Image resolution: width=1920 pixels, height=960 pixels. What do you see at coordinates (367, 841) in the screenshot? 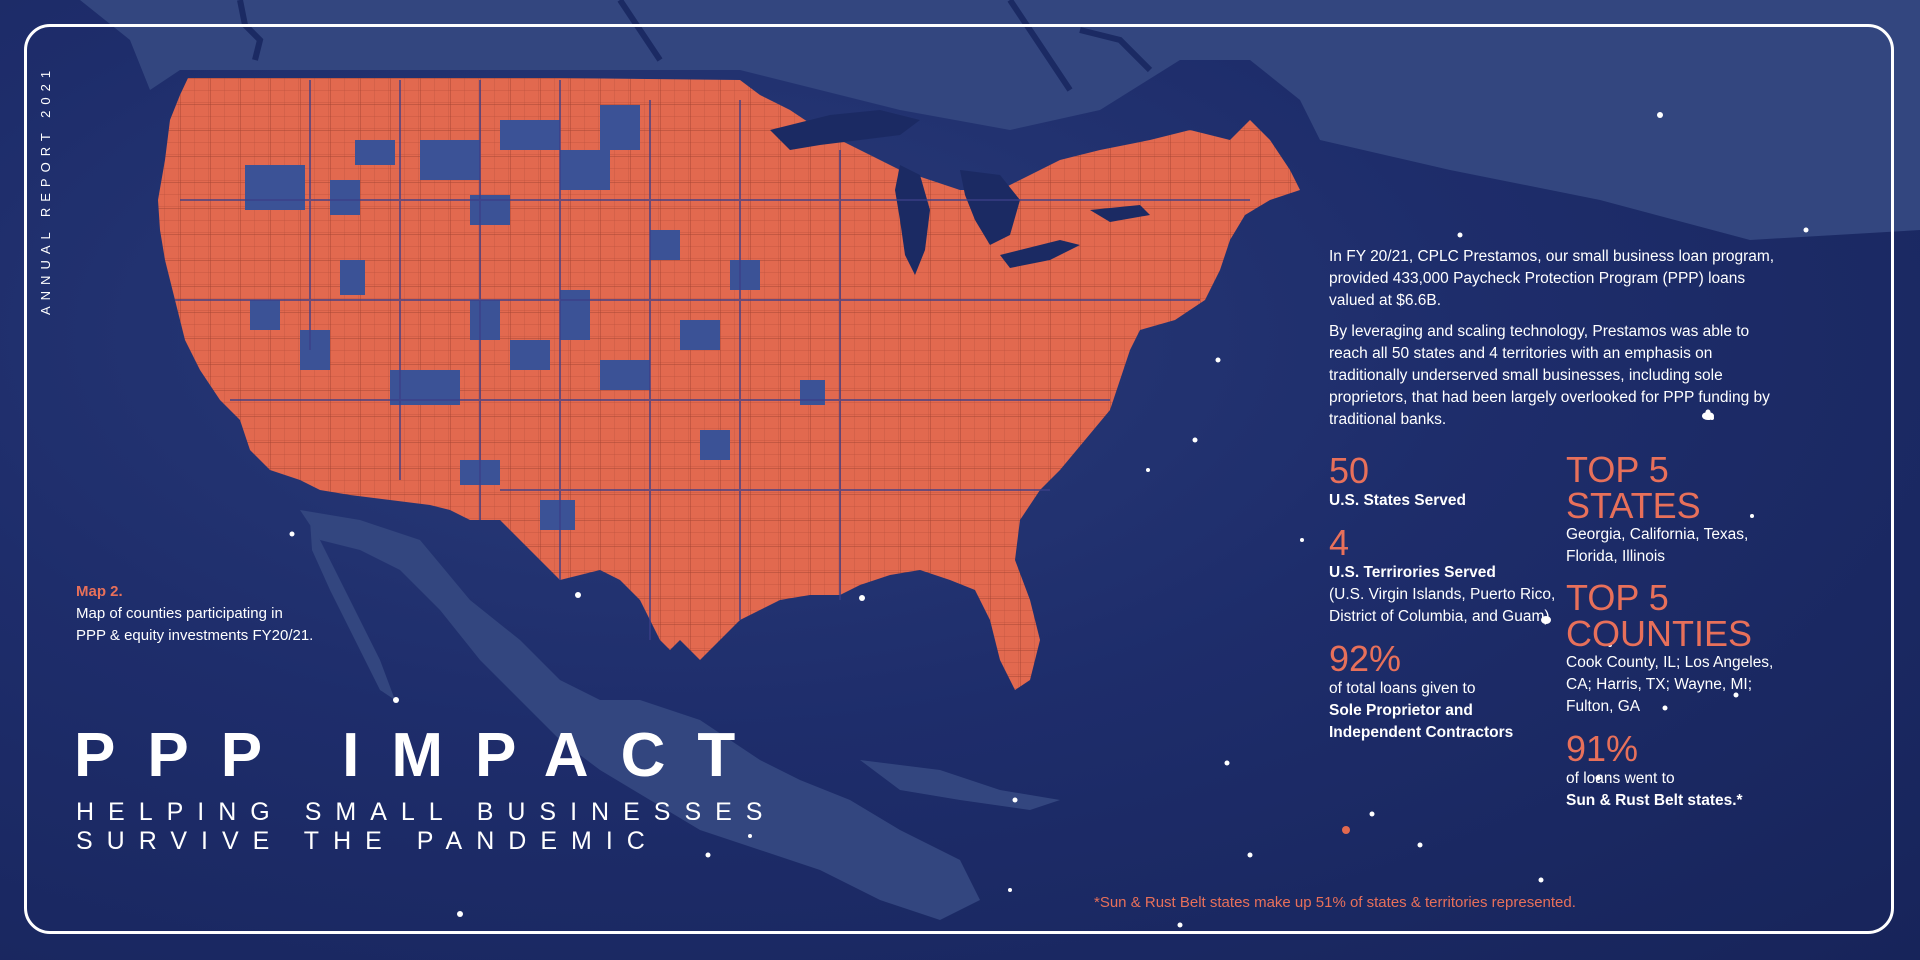
I see `subhead-line-2: SURVIVE THE PANDEMIC` at bounding box center [367, 841].